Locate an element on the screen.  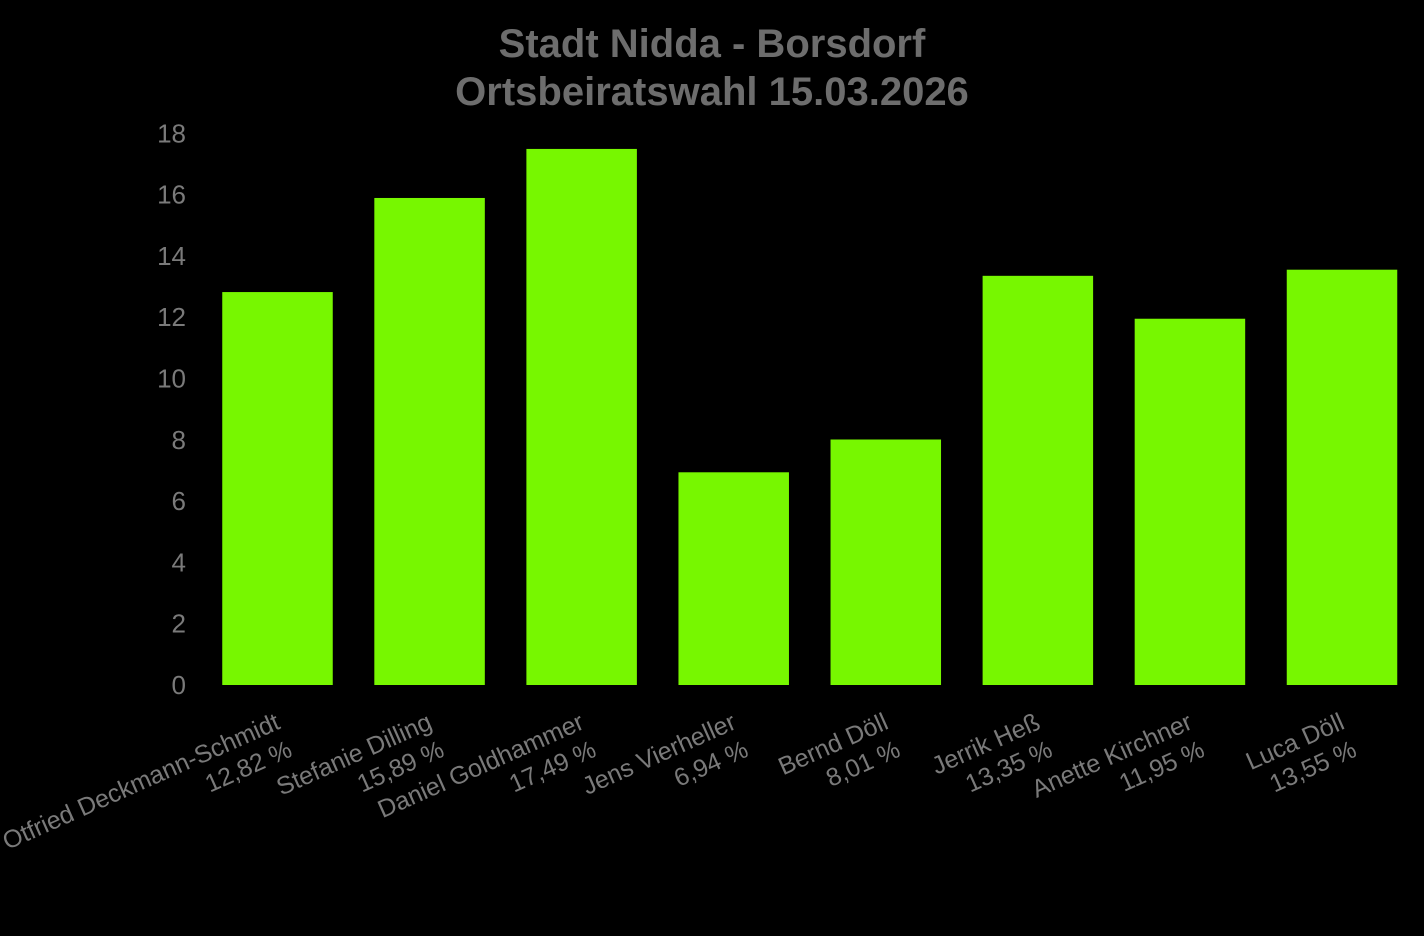
y-tick-label: 4 is located at coordinates (179, 562).